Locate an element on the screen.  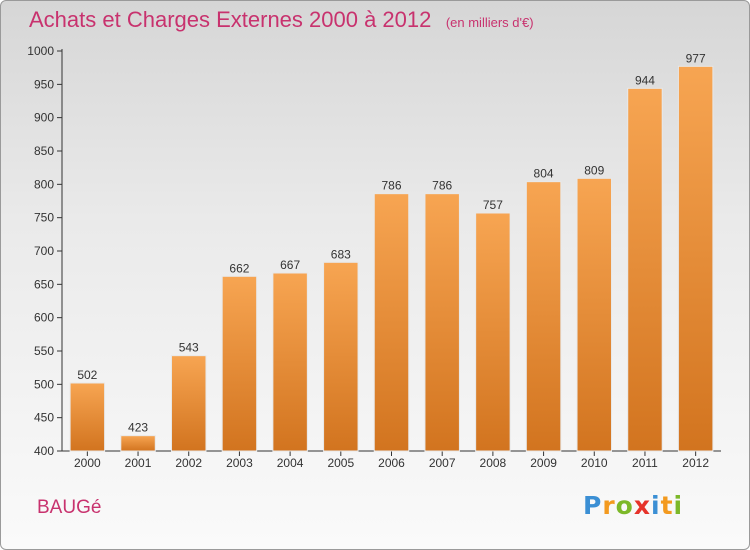
bar-2011 is located at coordinates (645, 269).